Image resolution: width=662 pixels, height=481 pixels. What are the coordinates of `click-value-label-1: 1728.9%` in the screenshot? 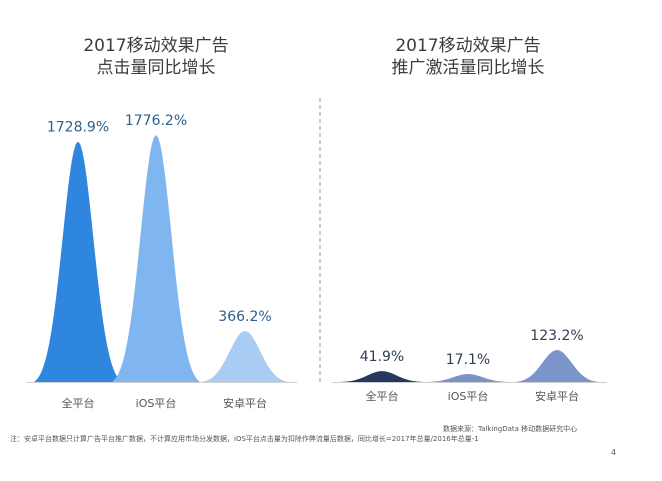 It's located at (78, 128).